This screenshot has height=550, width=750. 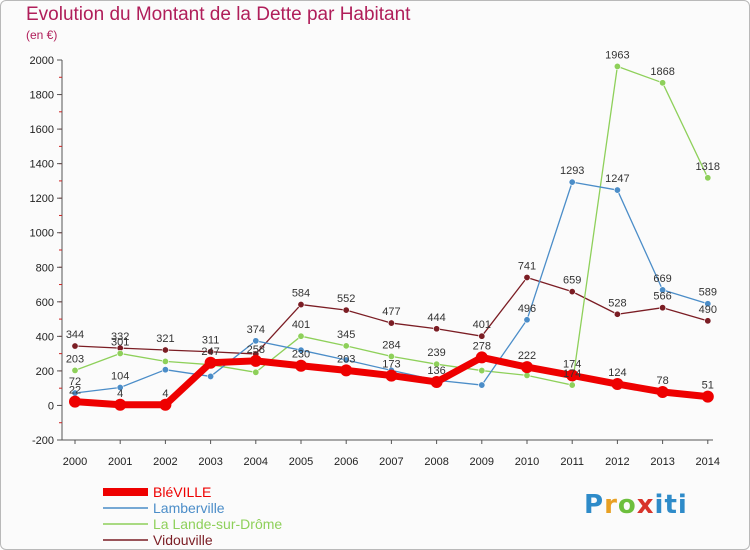 What do you see at coordinates (708, 293) in the screenshot?
I see `data-label: 589` at bounding box center [708, 293].